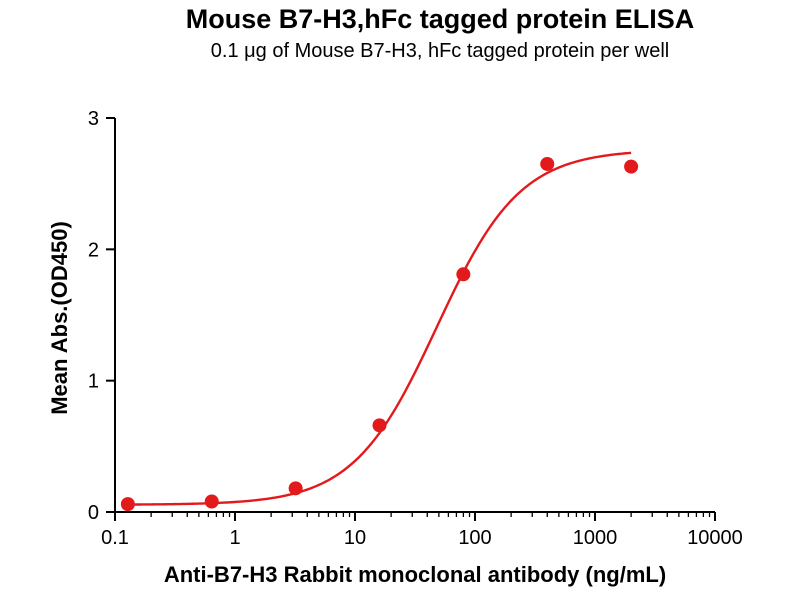  Describe the element at coordinates (115, 538) in the screenshot. I see `x-tick-label: 0.1` at that location.